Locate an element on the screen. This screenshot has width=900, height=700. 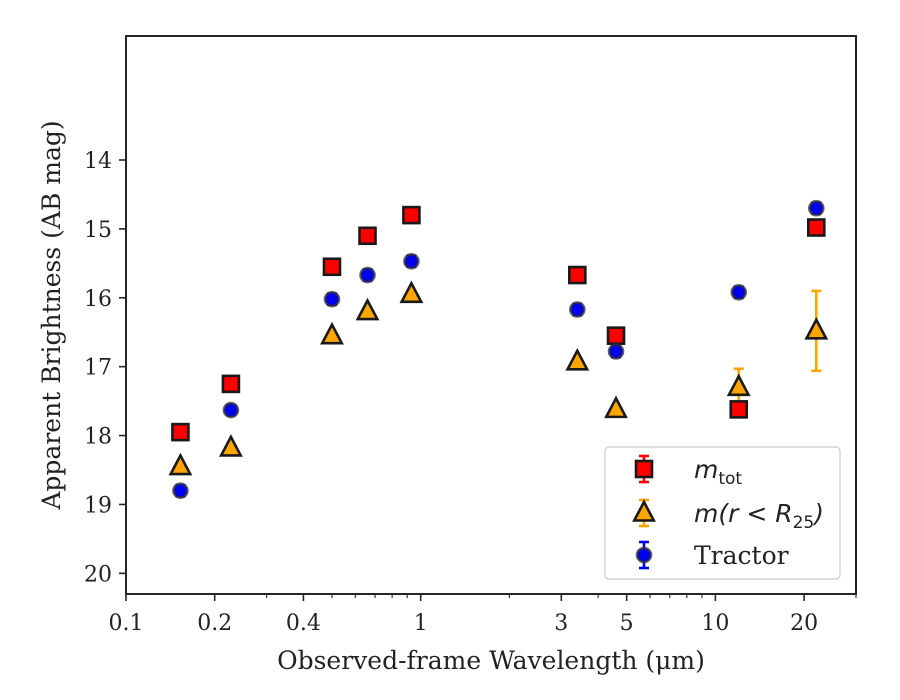
y-tick-label: 17 is located at coordinates (98, 368).